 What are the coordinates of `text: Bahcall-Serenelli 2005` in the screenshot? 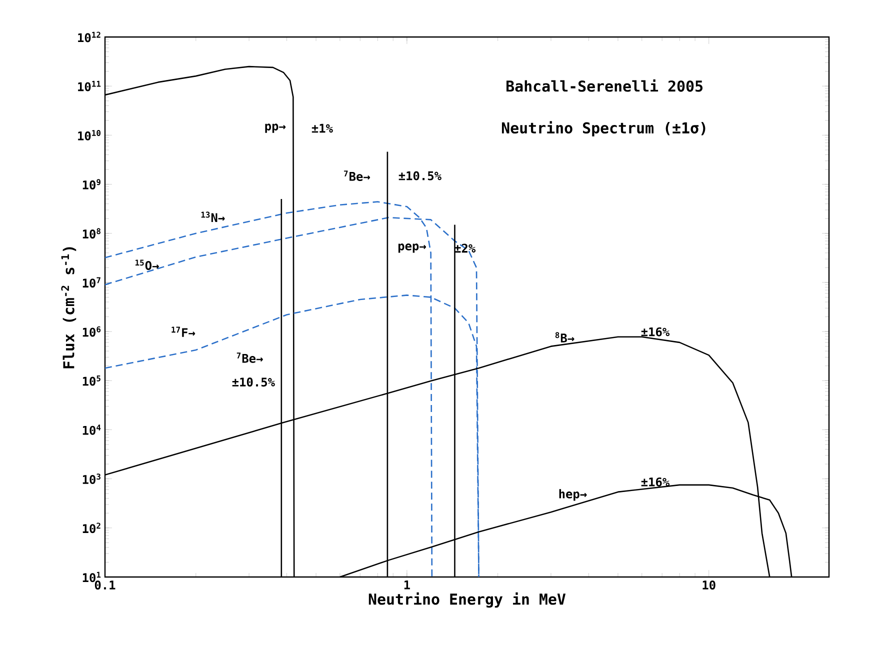 It's located at (604, 85).